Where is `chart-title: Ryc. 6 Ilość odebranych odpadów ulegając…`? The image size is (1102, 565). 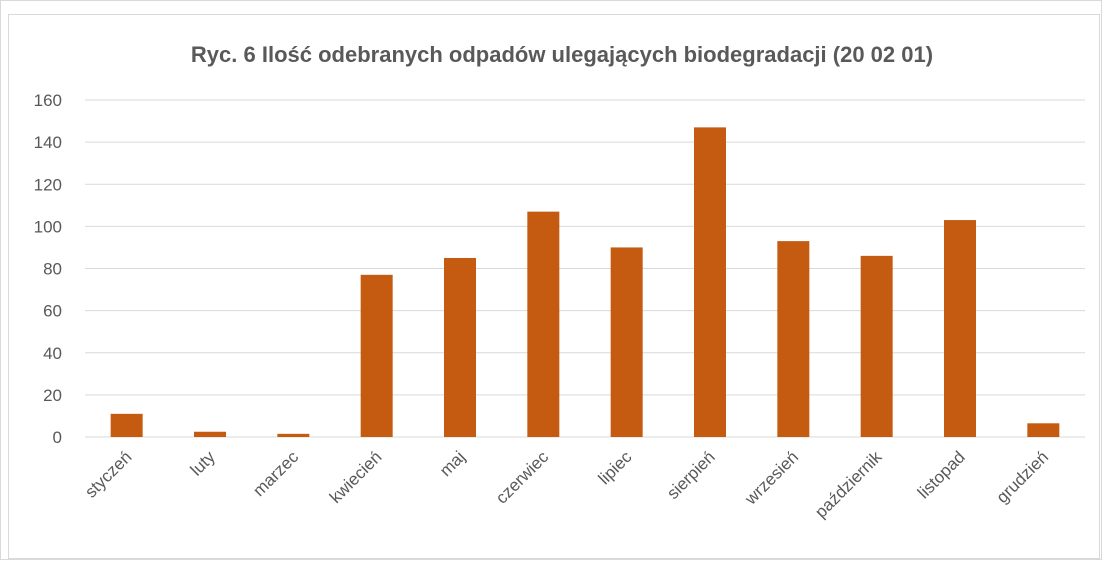 chart-title: Ryc. 6 Ilość odebranych odpadów ulegając… is located at coordinates (562, 54).